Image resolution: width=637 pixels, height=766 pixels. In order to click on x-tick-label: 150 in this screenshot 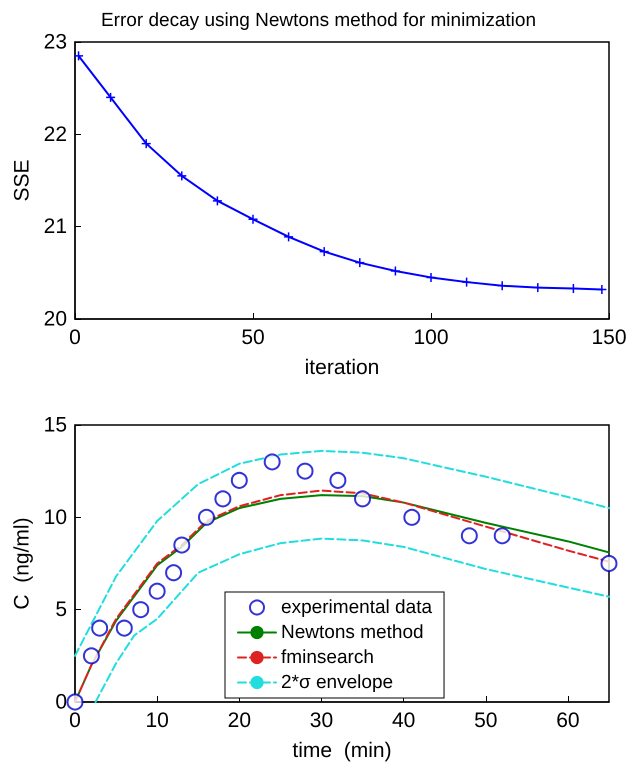, I will do `click(609, 337)`.